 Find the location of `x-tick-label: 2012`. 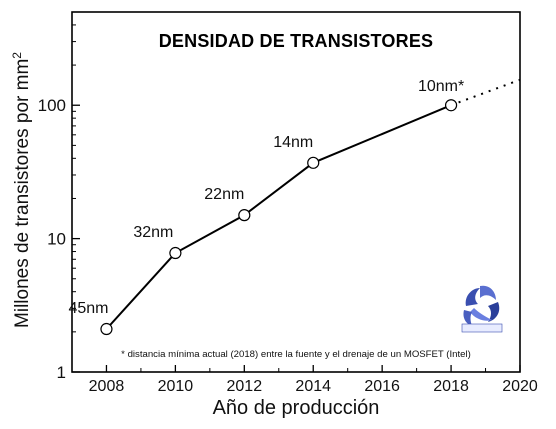

x-tick-label: 2012 is located at coordinates (245, 386).